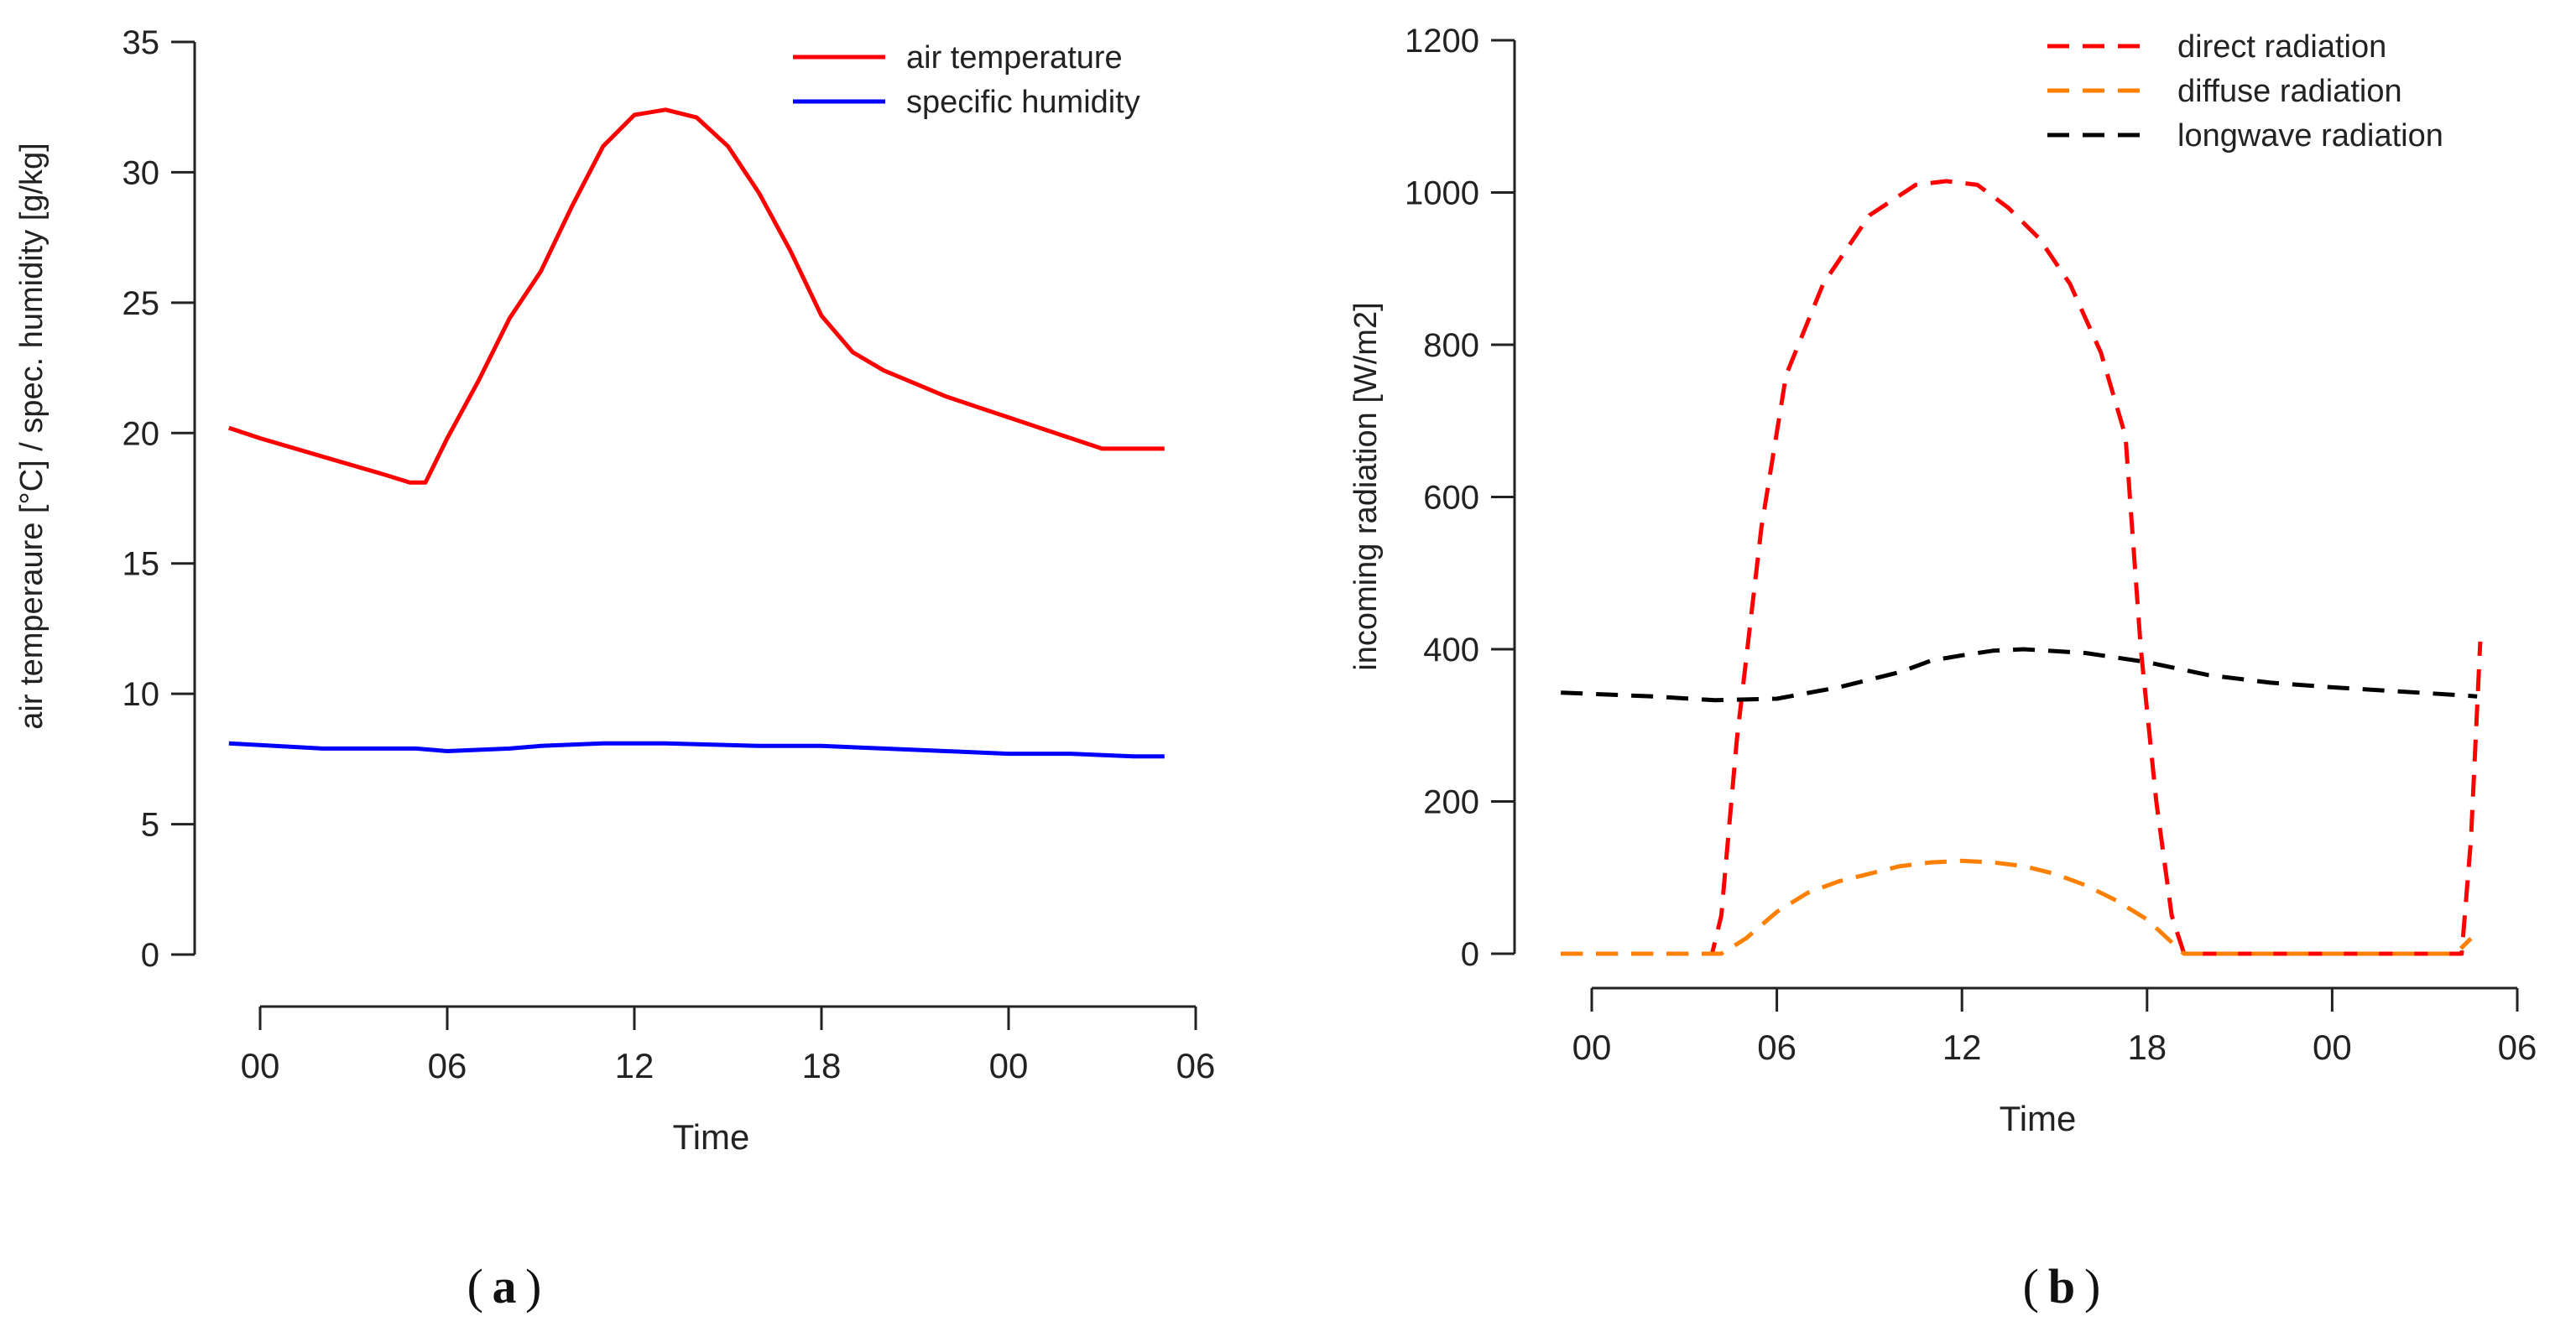 This screenshot has height=1332, width=2576. I want to click on y-tick-label: 600, so click(1451, 498).